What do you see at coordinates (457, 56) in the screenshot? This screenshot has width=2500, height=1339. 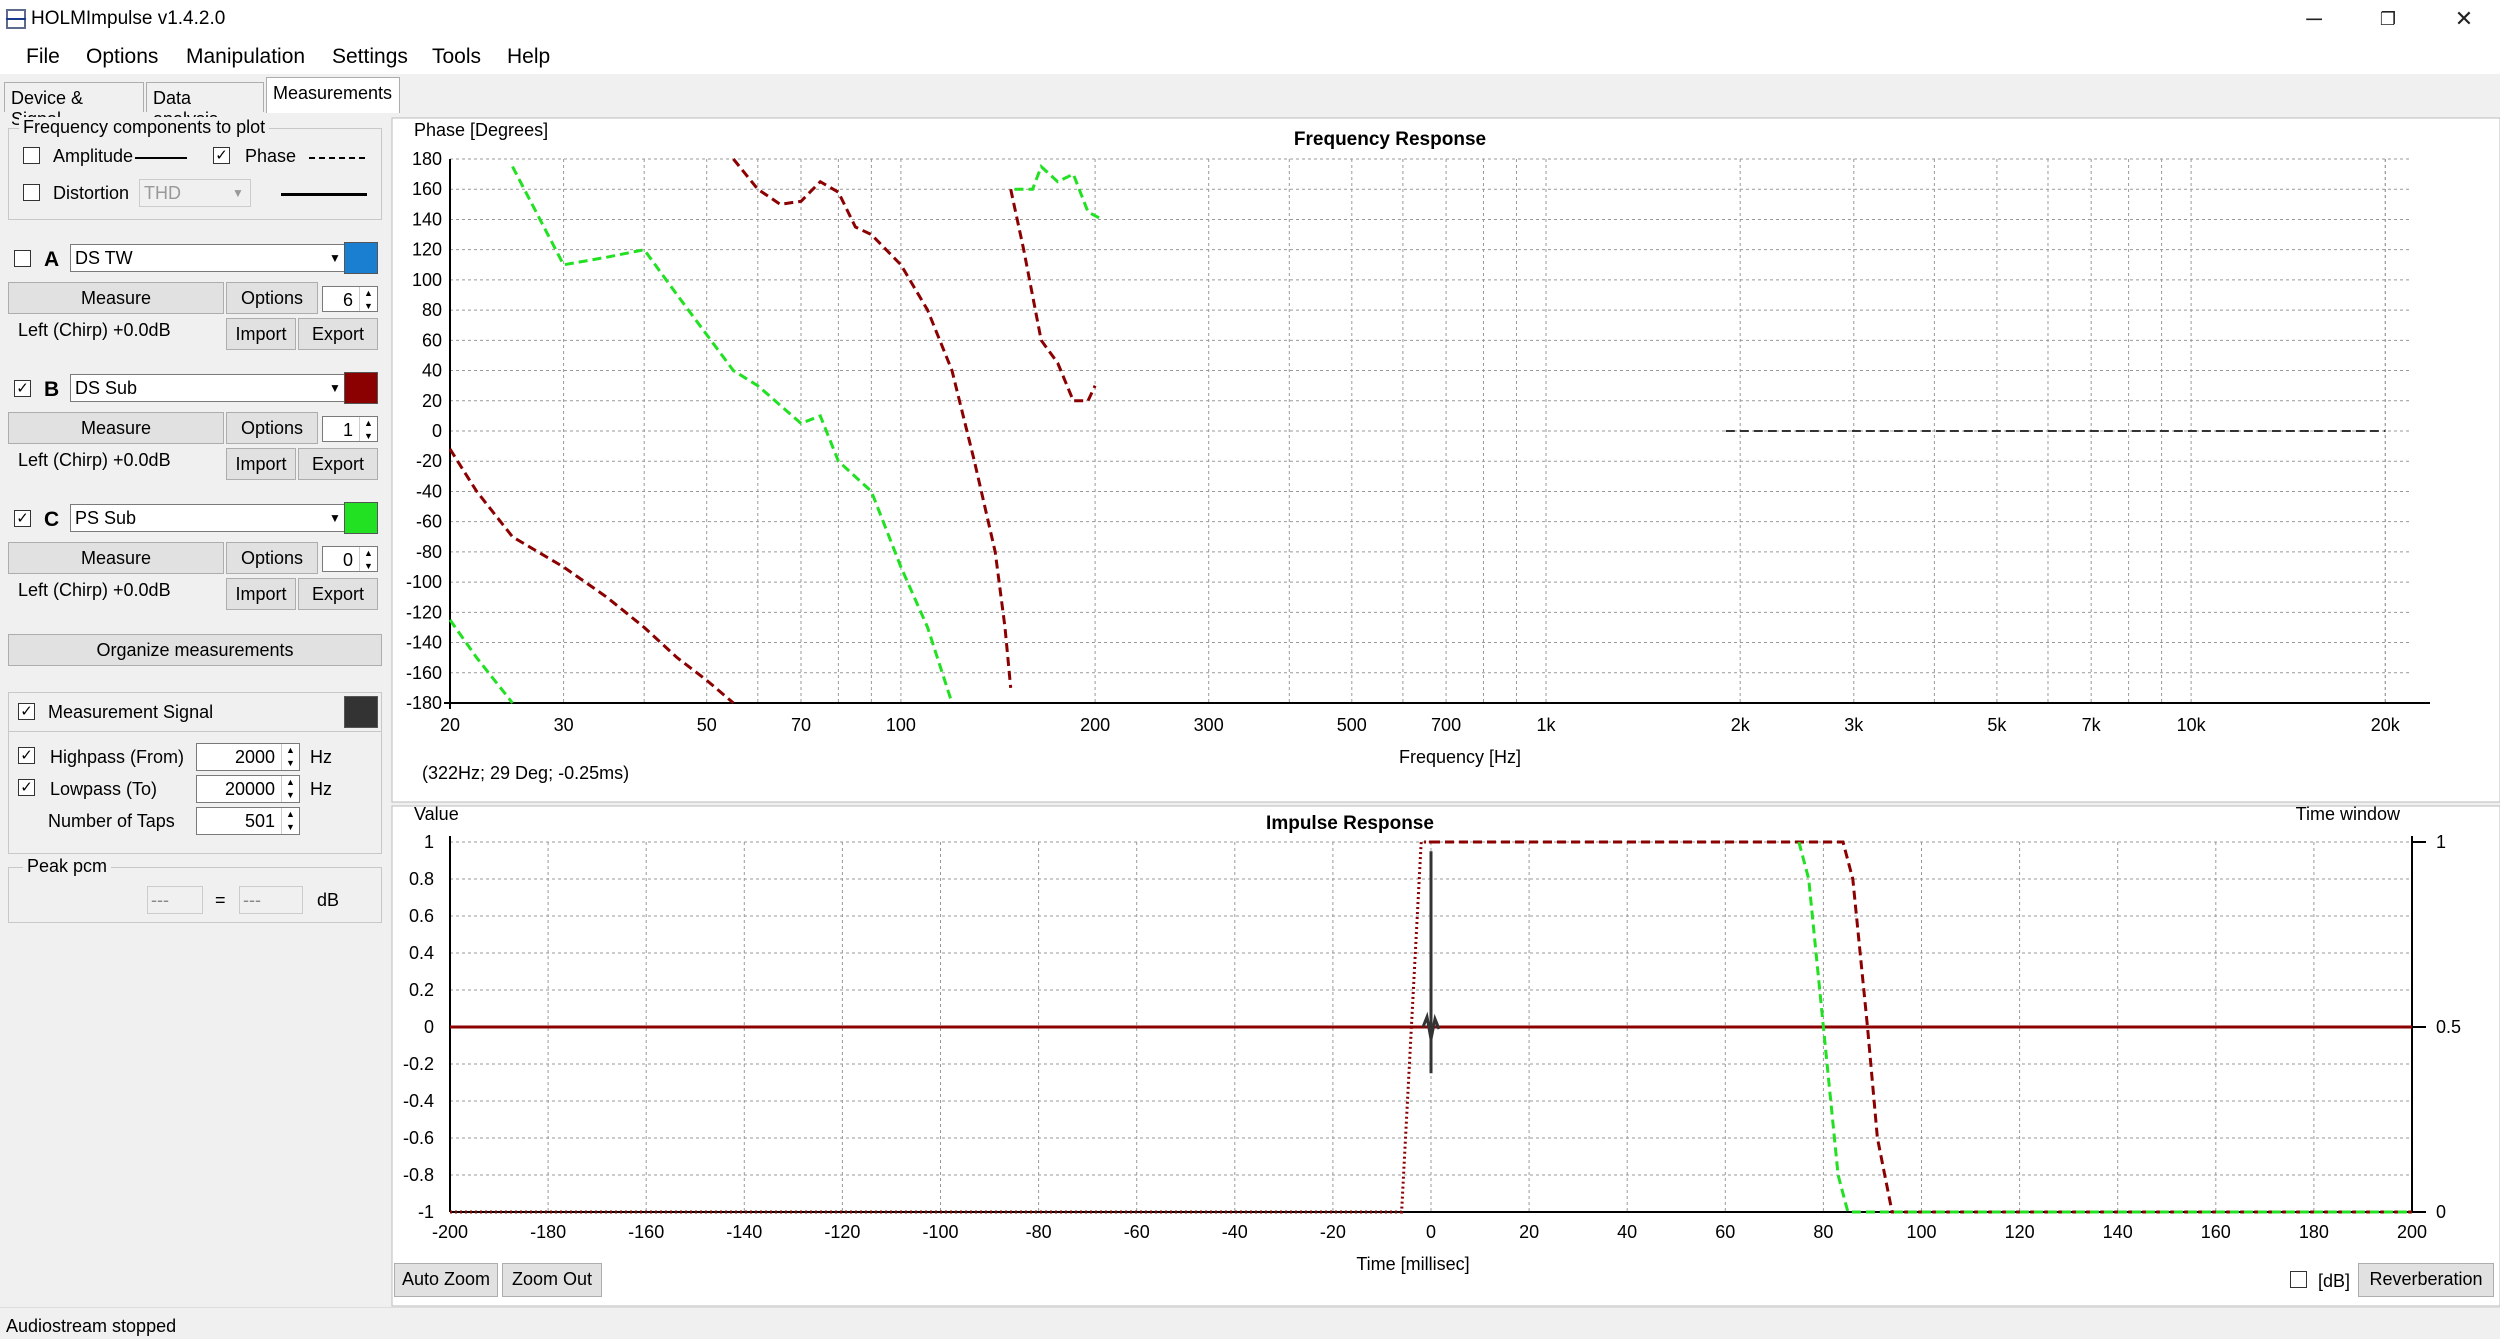 I see `menu-tools: Tools` at bounding box center [457, 56].